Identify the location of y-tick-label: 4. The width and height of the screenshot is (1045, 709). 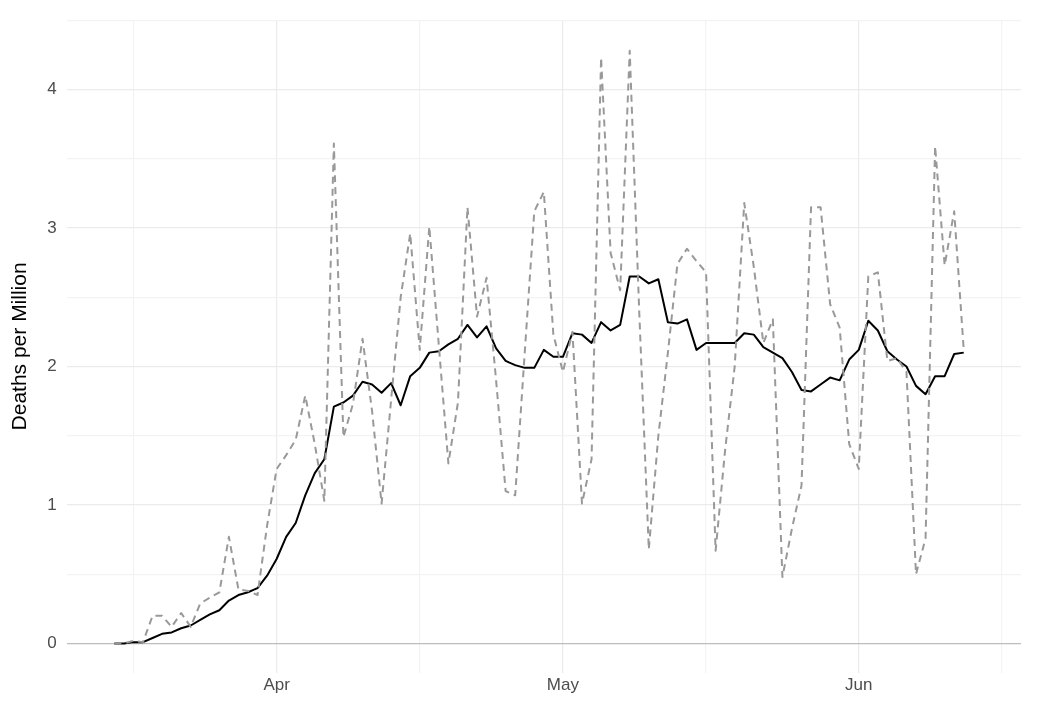
(52, 89).